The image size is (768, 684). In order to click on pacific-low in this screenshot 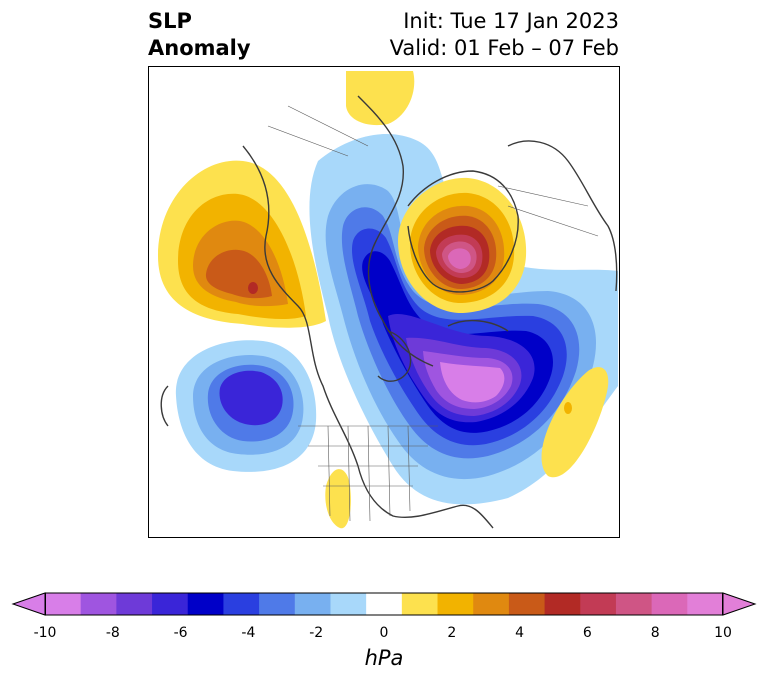, I will do `click(246, 406)`.